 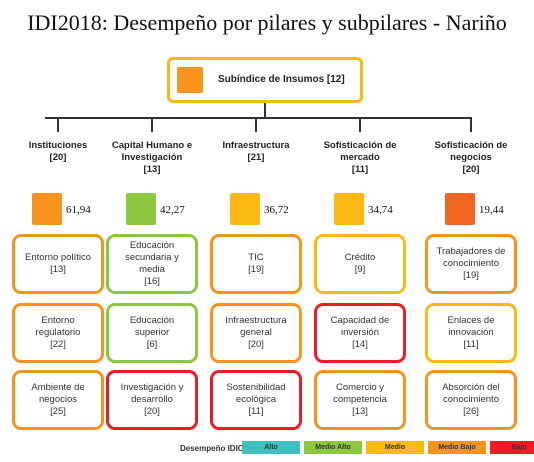 I want to click on top-box: Subíndice de Insumos [12], so click(x=265, y=80).